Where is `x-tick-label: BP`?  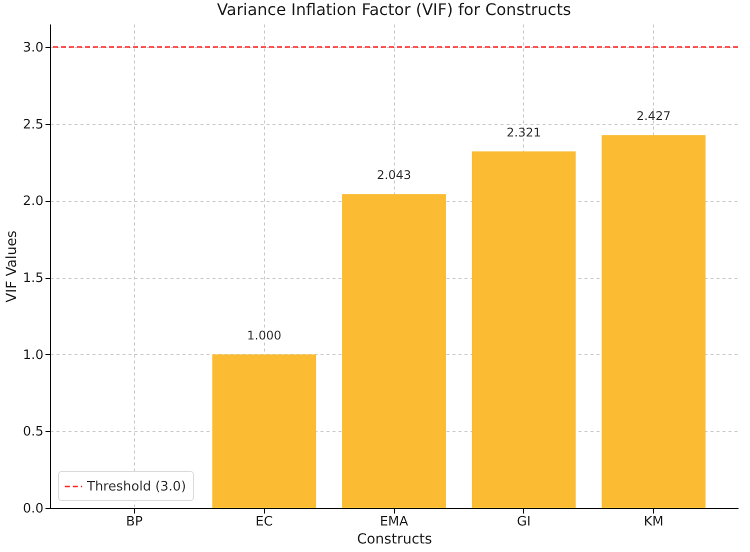
x-tick-label: BP is located at coordinates (134, 522).